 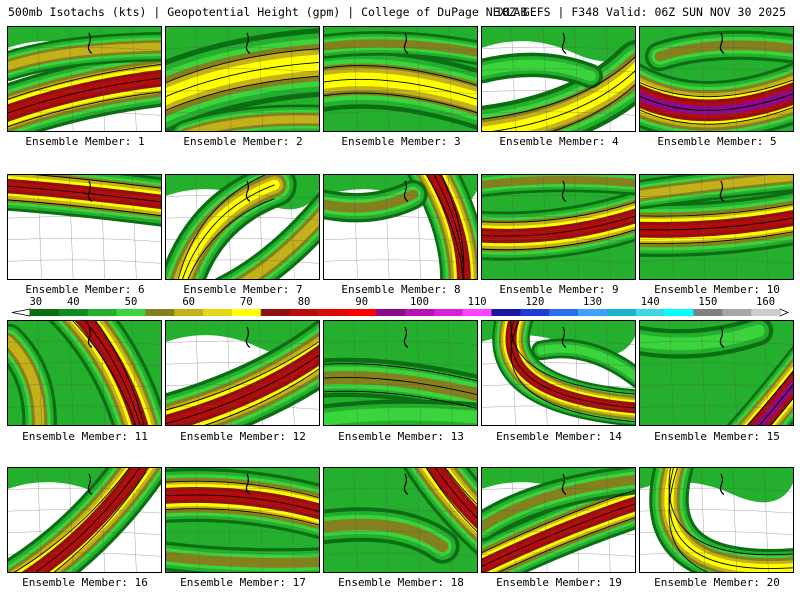 I want to click on colorbar: 30405060708090100110120130140150160170, so click(x=400, y=308).